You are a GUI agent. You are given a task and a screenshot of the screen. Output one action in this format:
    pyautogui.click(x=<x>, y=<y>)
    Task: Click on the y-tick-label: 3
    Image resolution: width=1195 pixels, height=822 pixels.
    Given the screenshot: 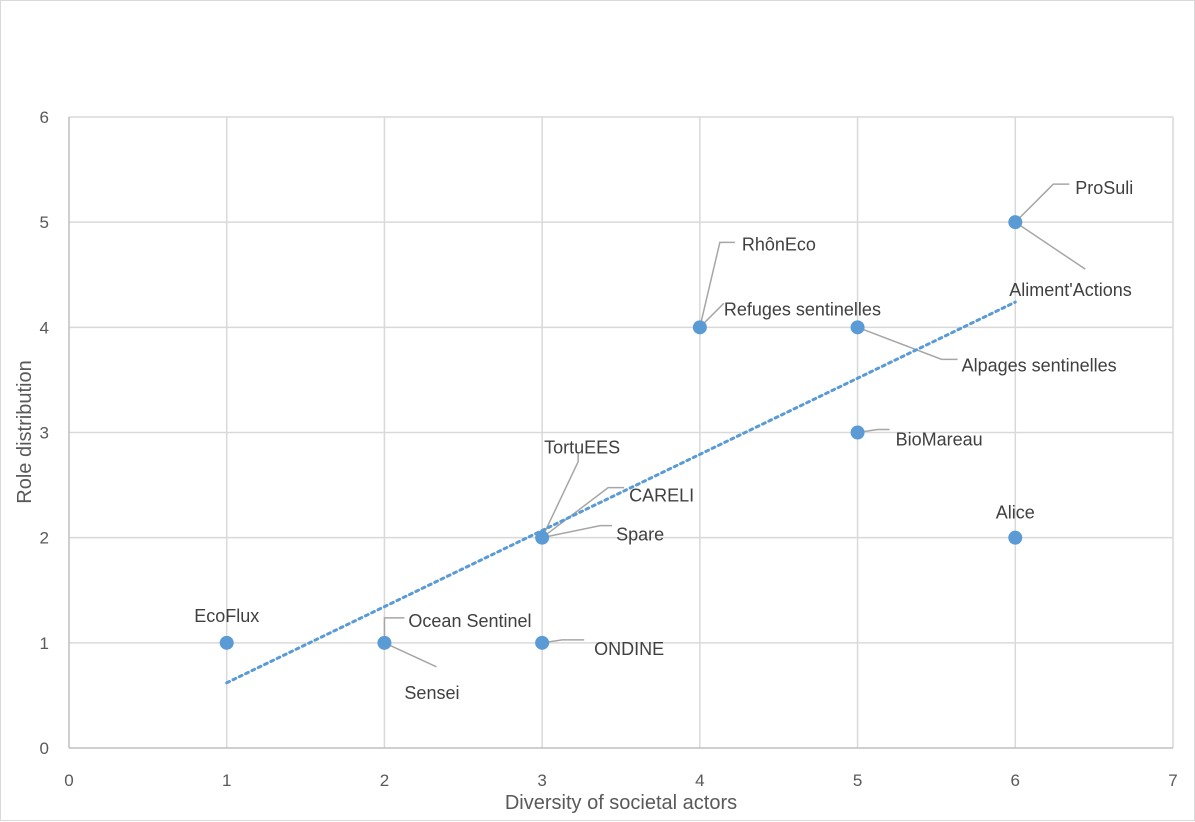 What is the action you would take?
    pyautogui.click(x=44, y=433)
    